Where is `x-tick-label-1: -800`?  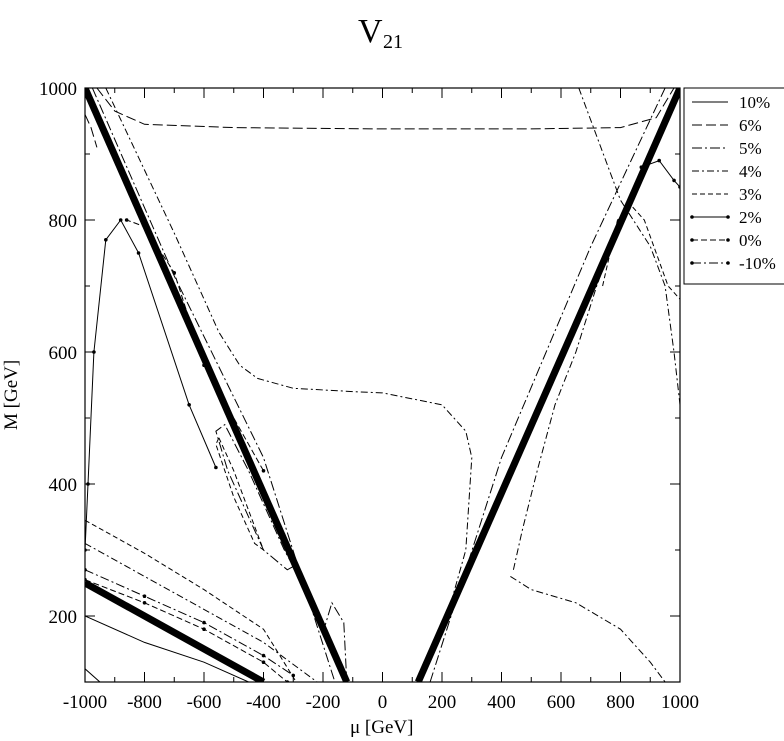
x-tick-label-1: -800 is located at coordinates (144, 702).